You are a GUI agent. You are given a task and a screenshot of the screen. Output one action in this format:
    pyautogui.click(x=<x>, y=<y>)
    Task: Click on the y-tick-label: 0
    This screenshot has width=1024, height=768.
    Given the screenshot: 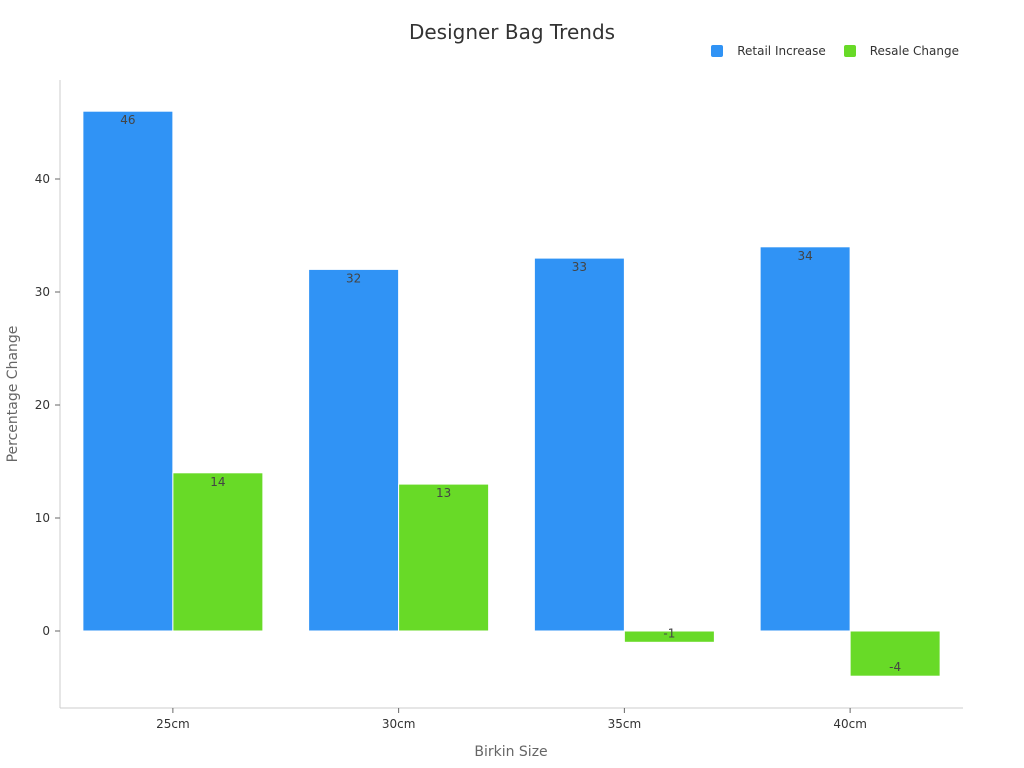 What is the action you would take?
    pyautogui.click(x=46, y=631)
    